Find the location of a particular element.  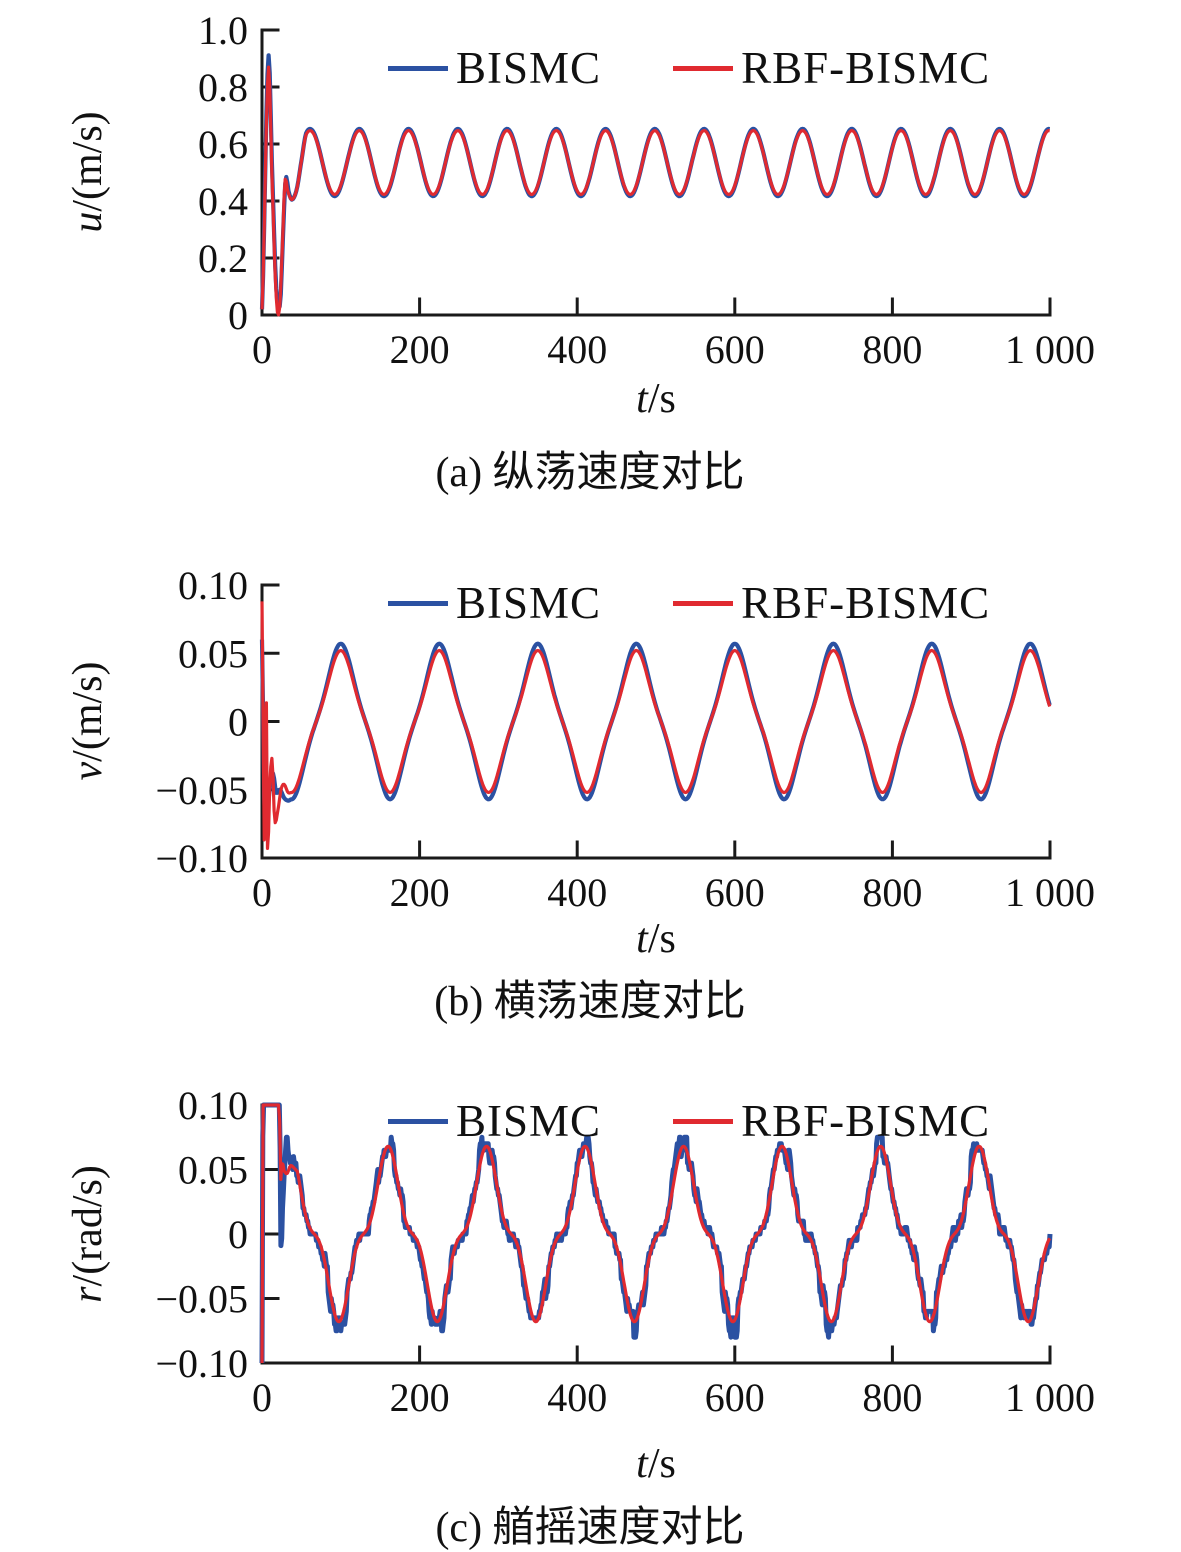

legend-item-bismc-b: BISMC is located at coordinates (494, 603).